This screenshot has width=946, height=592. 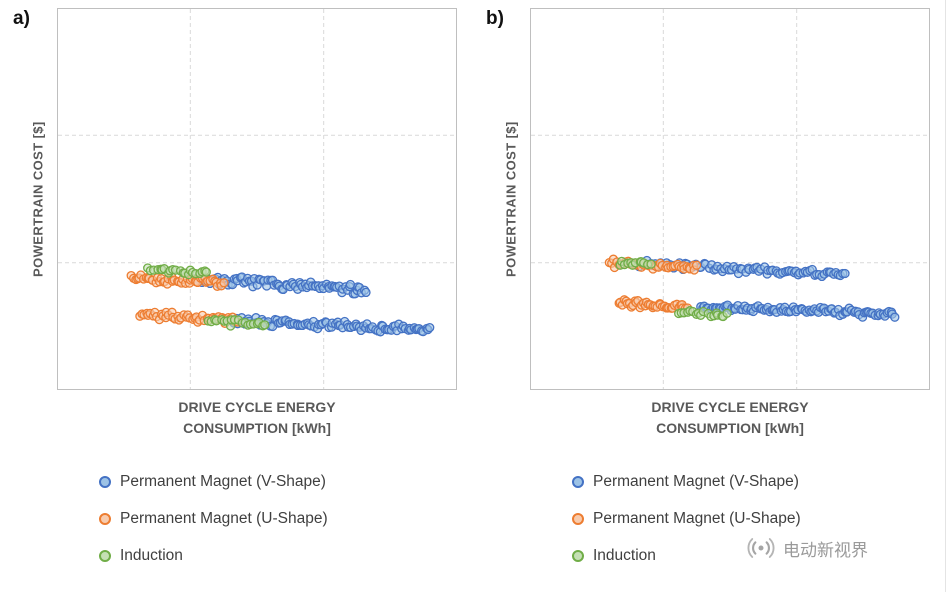 I want to click on broadcast-waves-icon, so click(x=761, y=548).